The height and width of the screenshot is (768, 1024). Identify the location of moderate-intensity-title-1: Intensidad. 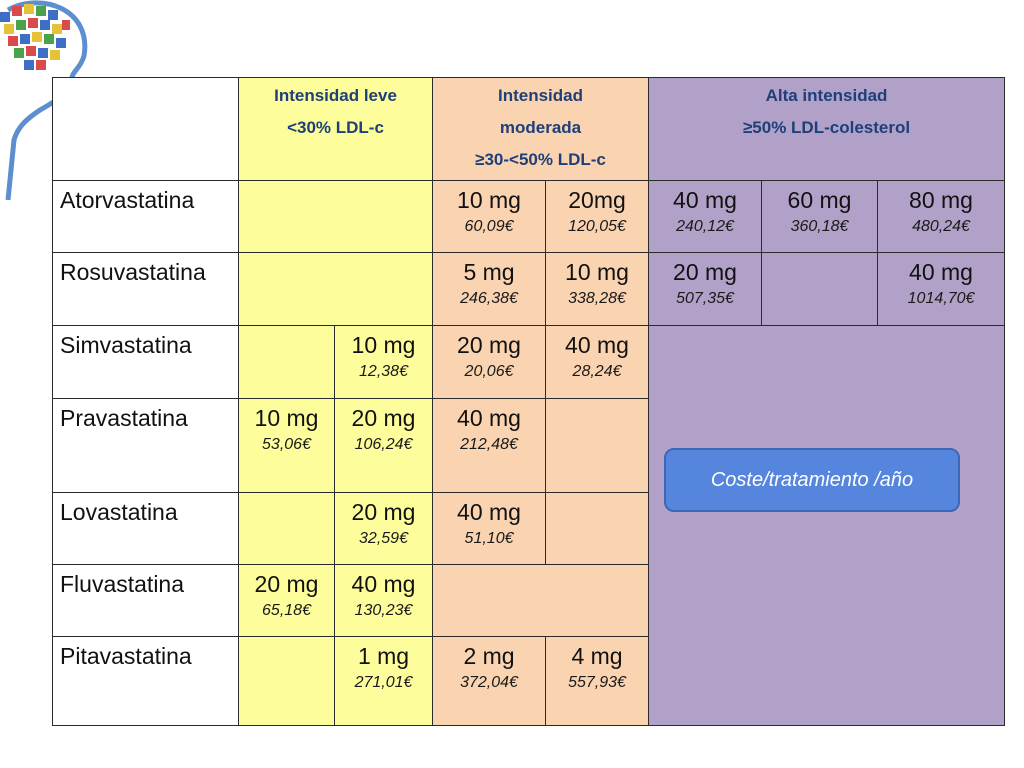
(541, 95).